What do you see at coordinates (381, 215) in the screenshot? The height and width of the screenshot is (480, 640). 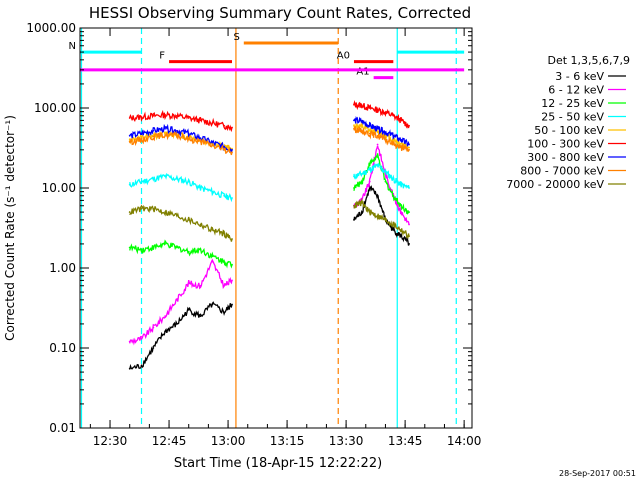 I see `series-line-b-3-6keV` at bounding box center [381, 215].